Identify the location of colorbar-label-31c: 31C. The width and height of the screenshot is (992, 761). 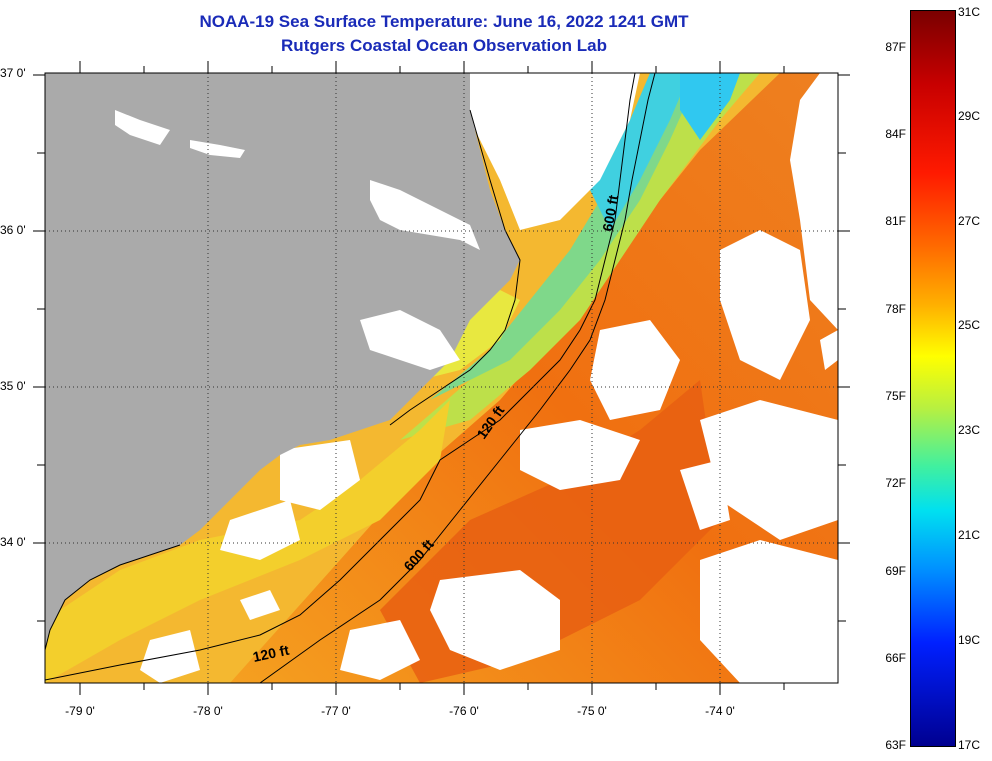
(969, 12).